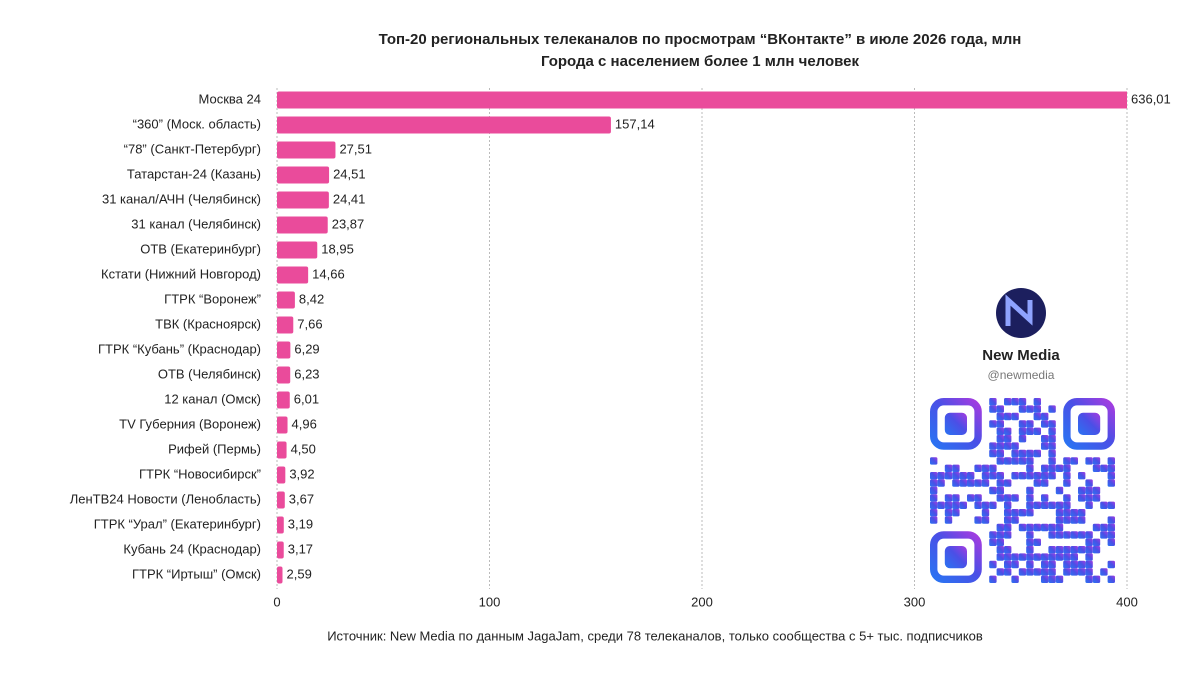  What do you see at coordinates (212, 398) in the screenshot?
I see `y-tick-label: 12 канал (Омск)` at bounding box center [212, 398].